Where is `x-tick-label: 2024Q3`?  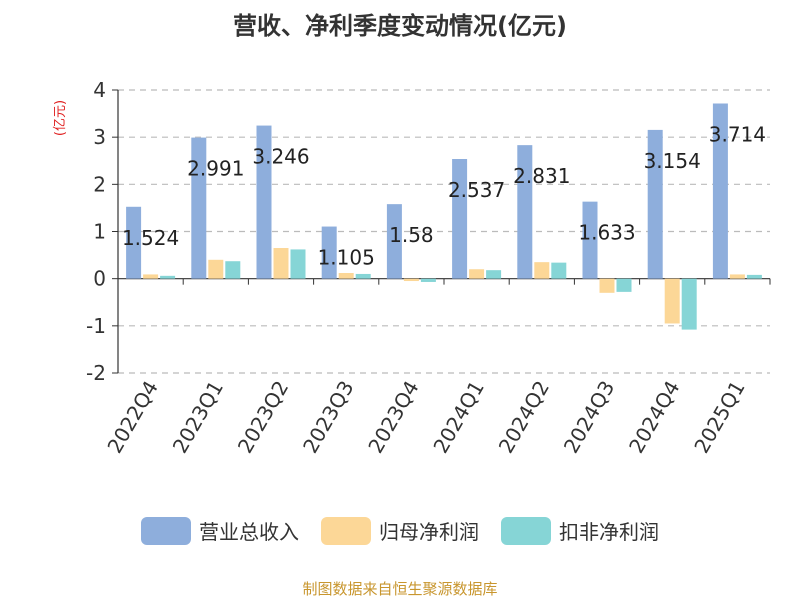
x-tick-label: 2024Q3 is located at coordinates (589, 417).